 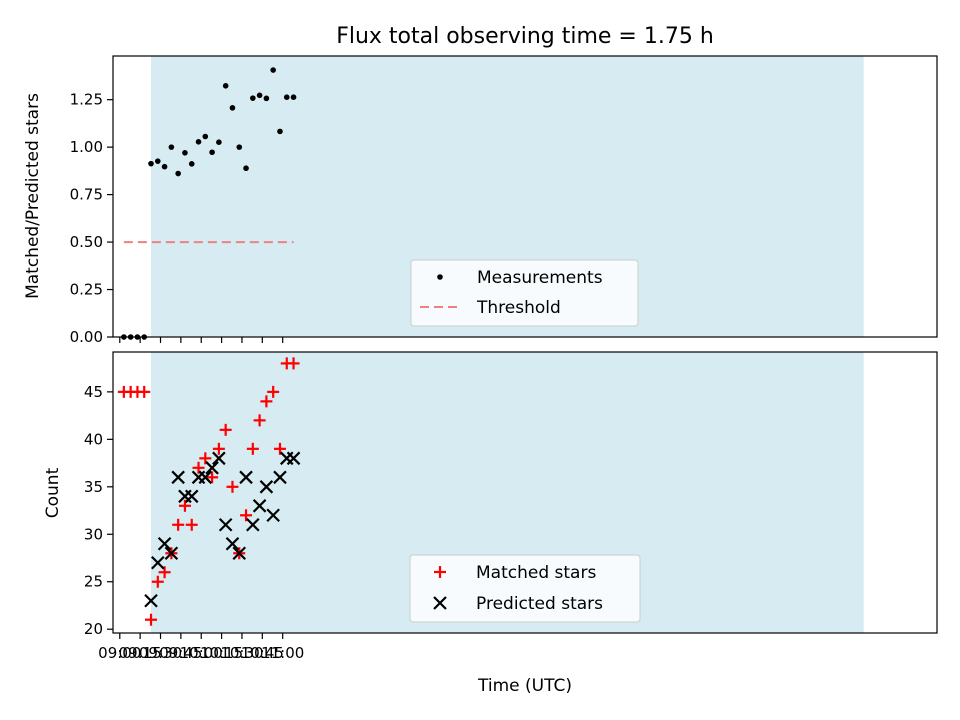 What do you see at coordinates (440, 277) in the screenshot?
I see `legend-measurements-marker` at bounding box center [440, 277].